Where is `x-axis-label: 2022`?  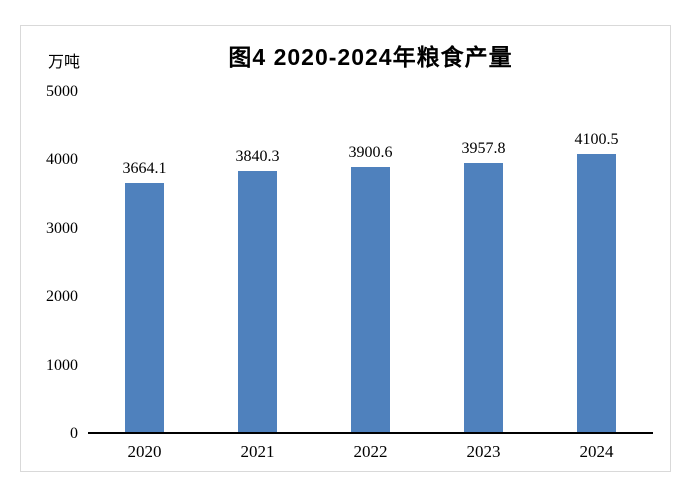 x-axis-label: 2022 is located at coordinates (370, 451).